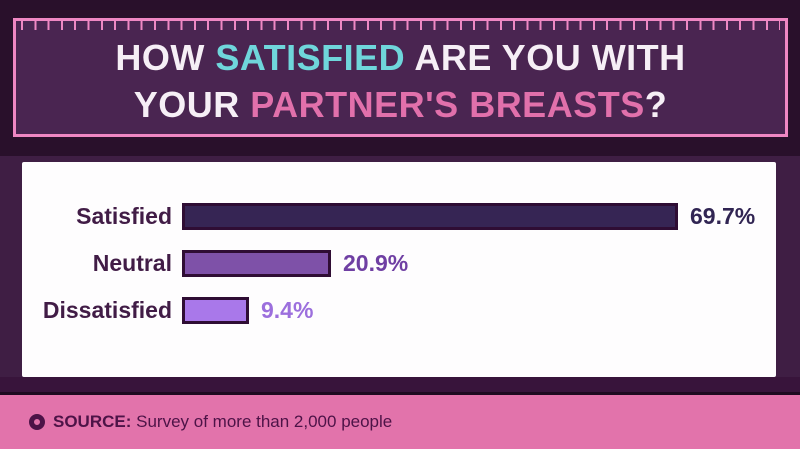 The height and width of the screenshot is (449, 800). What do you see at coordinates (400, 393) in the screenshot?
I see `footer-divider` at bounding box center [400, 393].